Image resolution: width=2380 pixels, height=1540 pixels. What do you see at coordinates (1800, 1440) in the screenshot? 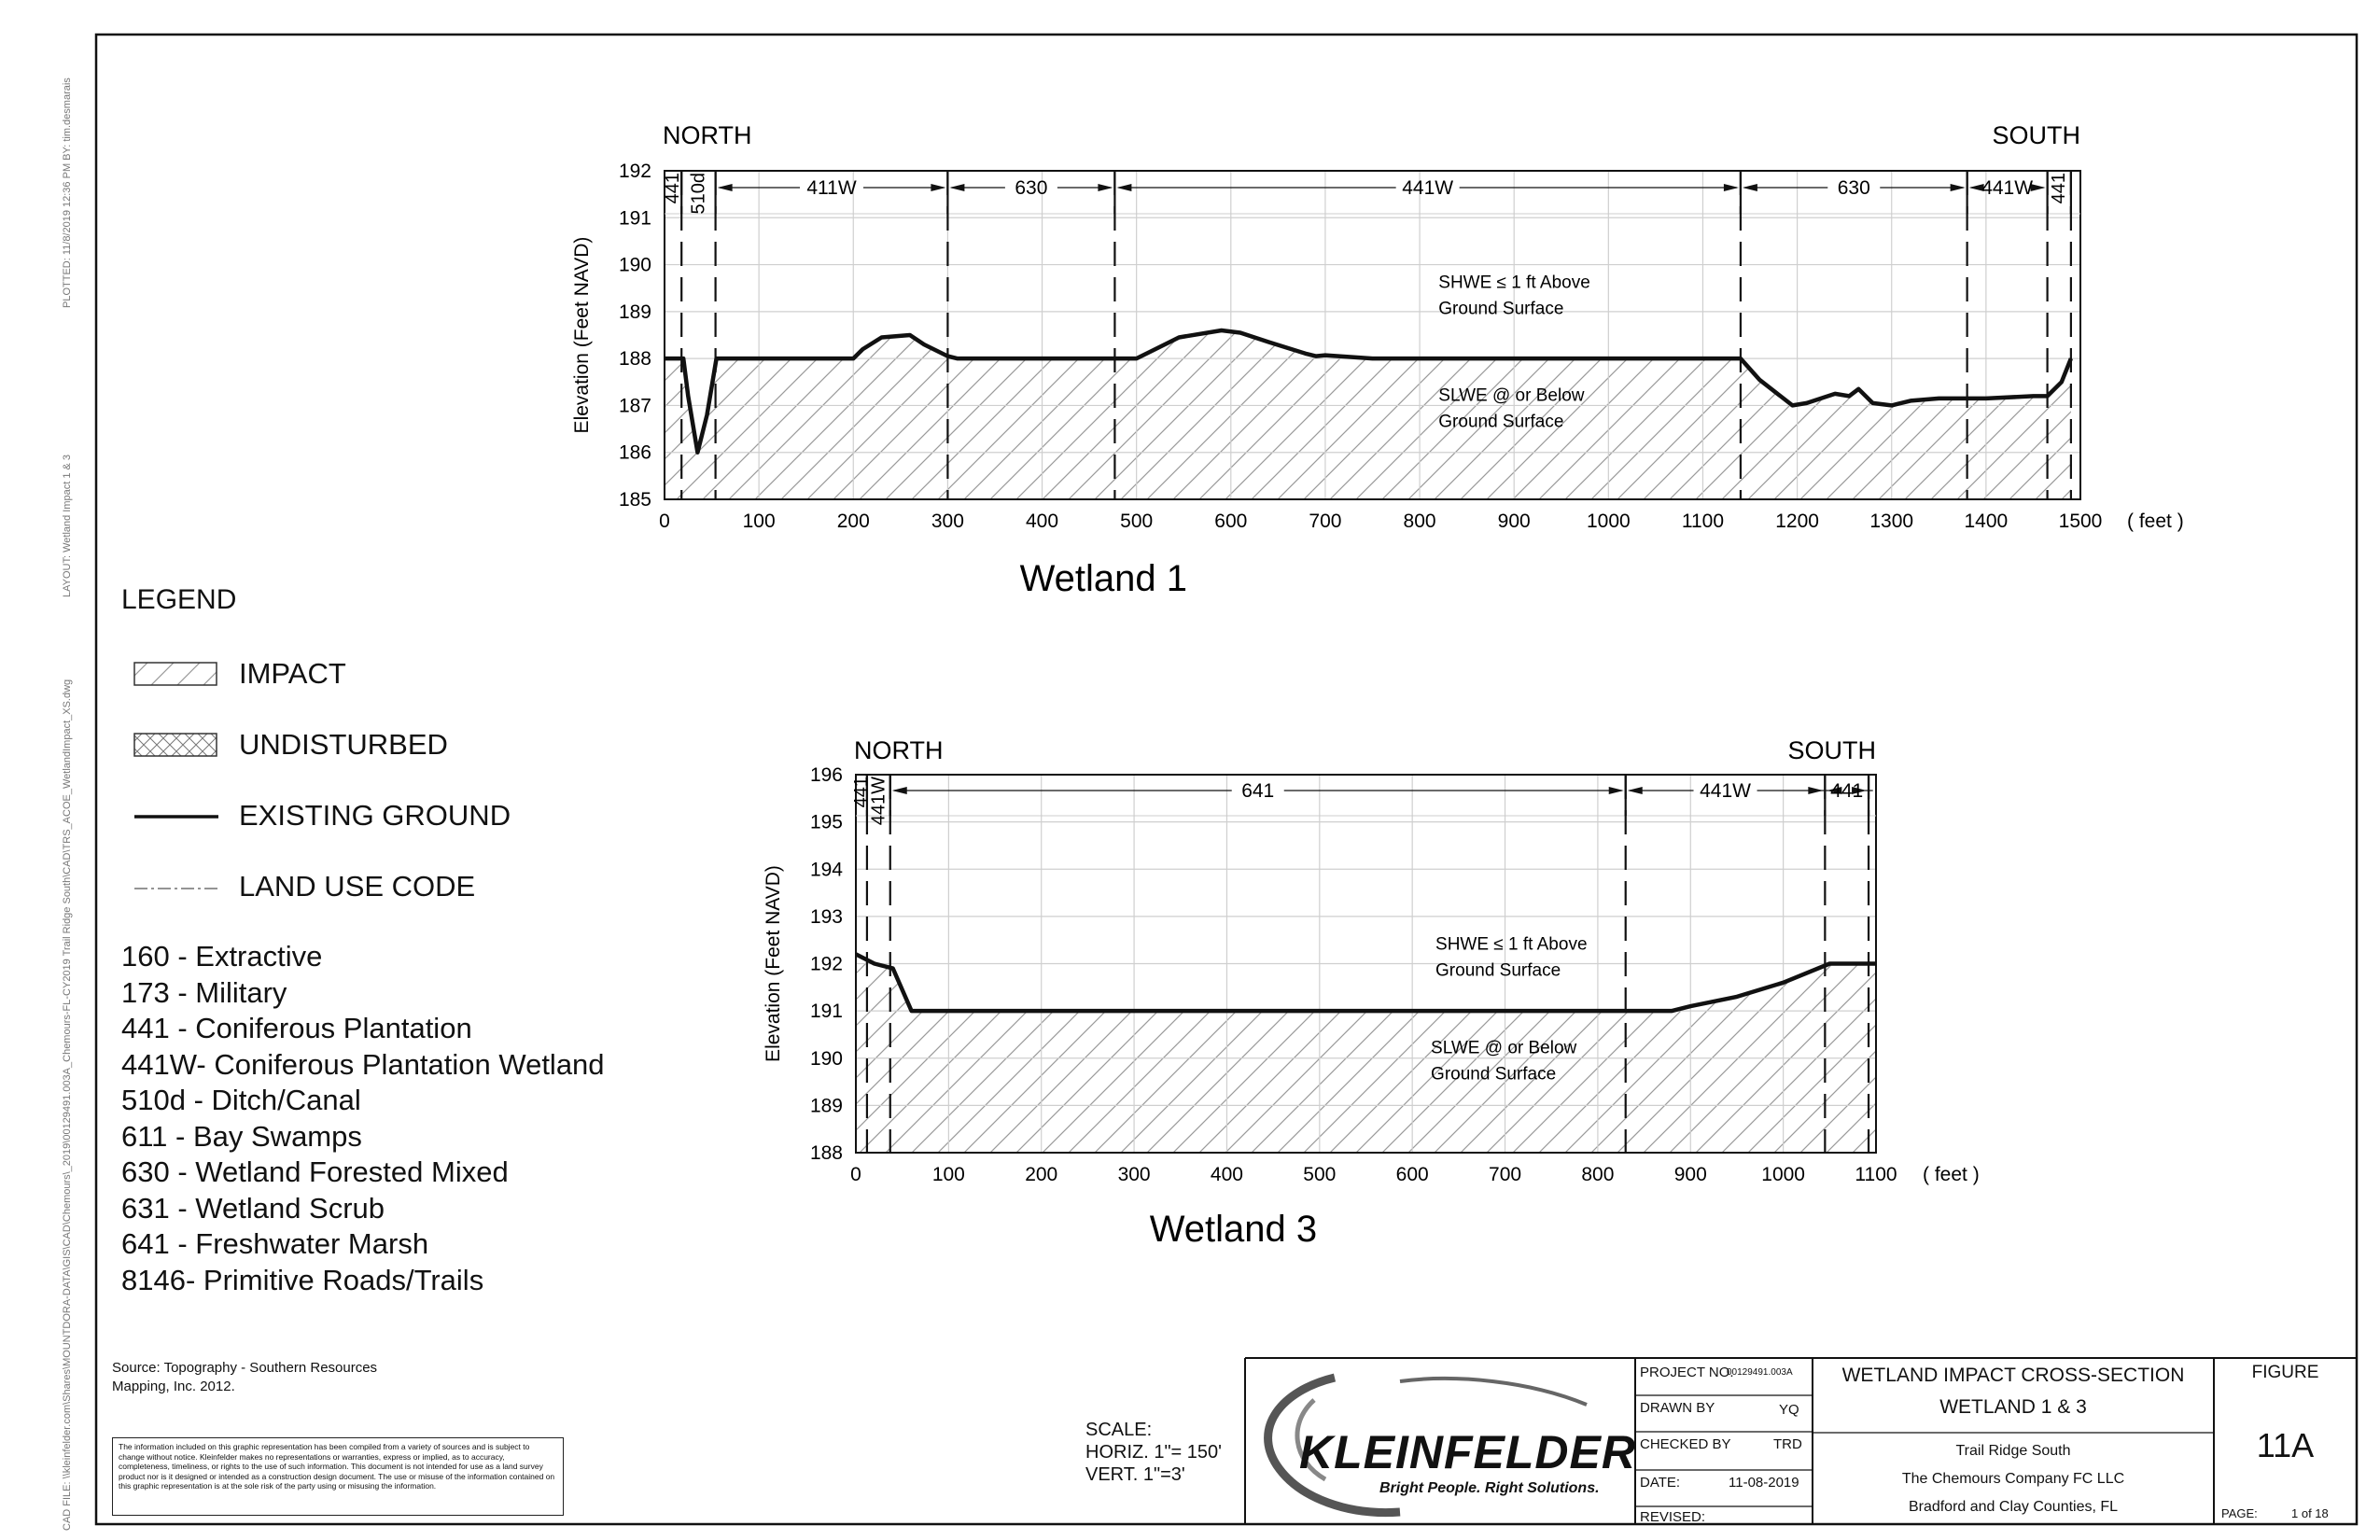
I see `title-block-frame` at bounding box center [1800, 1440].